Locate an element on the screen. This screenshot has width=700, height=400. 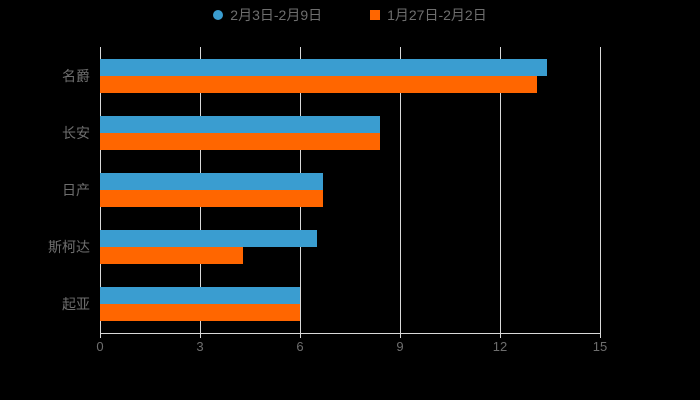
legend-label: 1月27日-2月2日 is located at coordinates (437, 15).